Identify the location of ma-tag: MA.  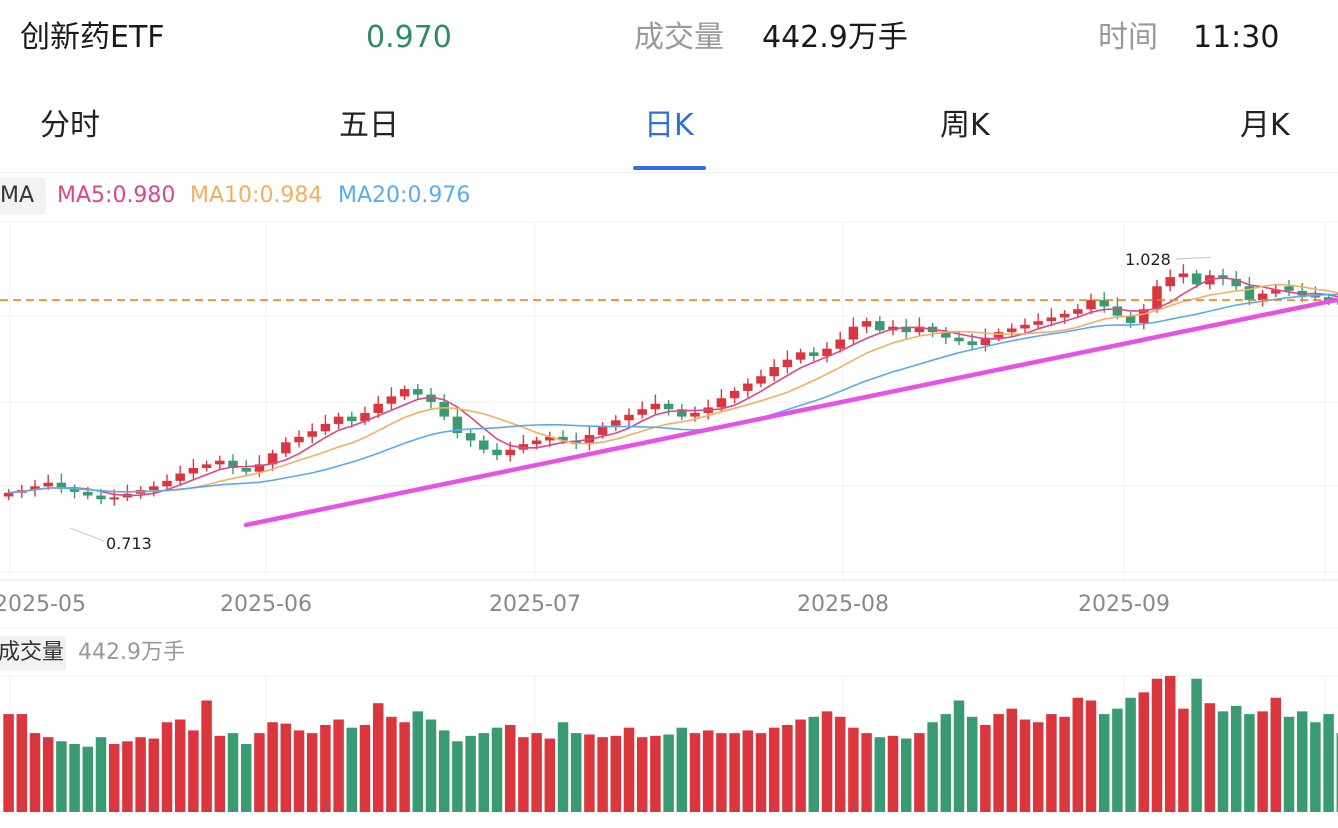
(23, 196).